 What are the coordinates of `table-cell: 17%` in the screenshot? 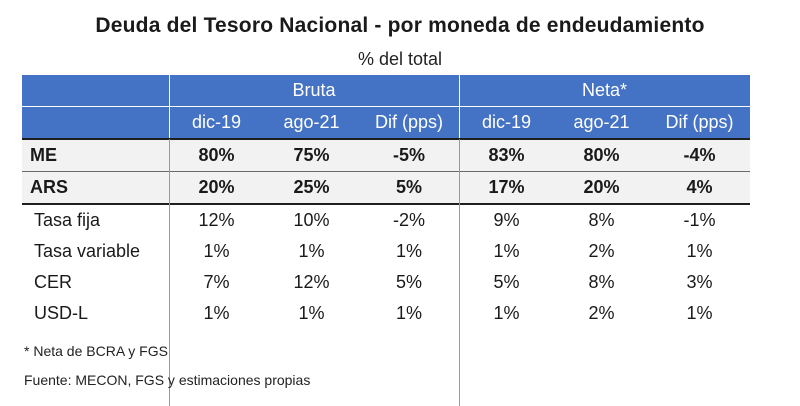 It's located at (506, 187).